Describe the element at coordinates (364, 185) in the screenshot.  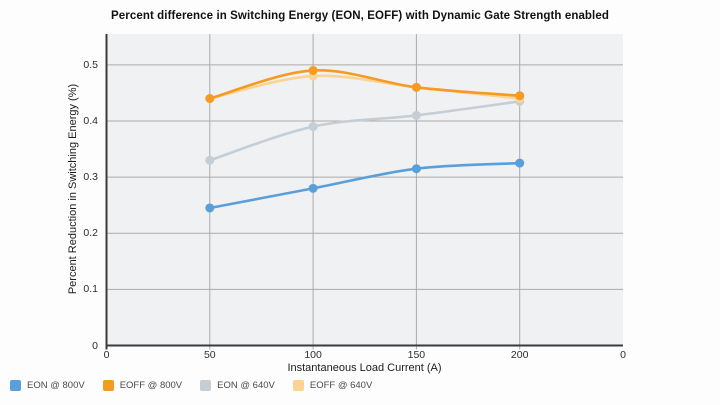
I see `series-line-eon-800v` at that location.